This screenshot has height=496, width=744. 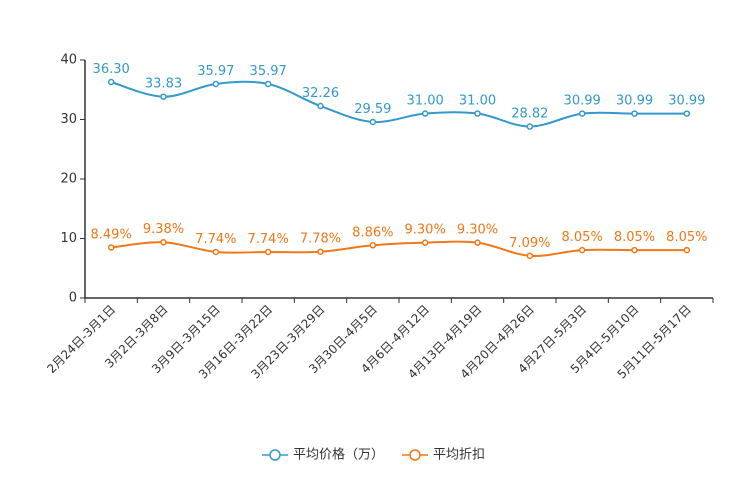 I want to click on legend-item-1: 平均价格（万）, so click(x=323, y=455).